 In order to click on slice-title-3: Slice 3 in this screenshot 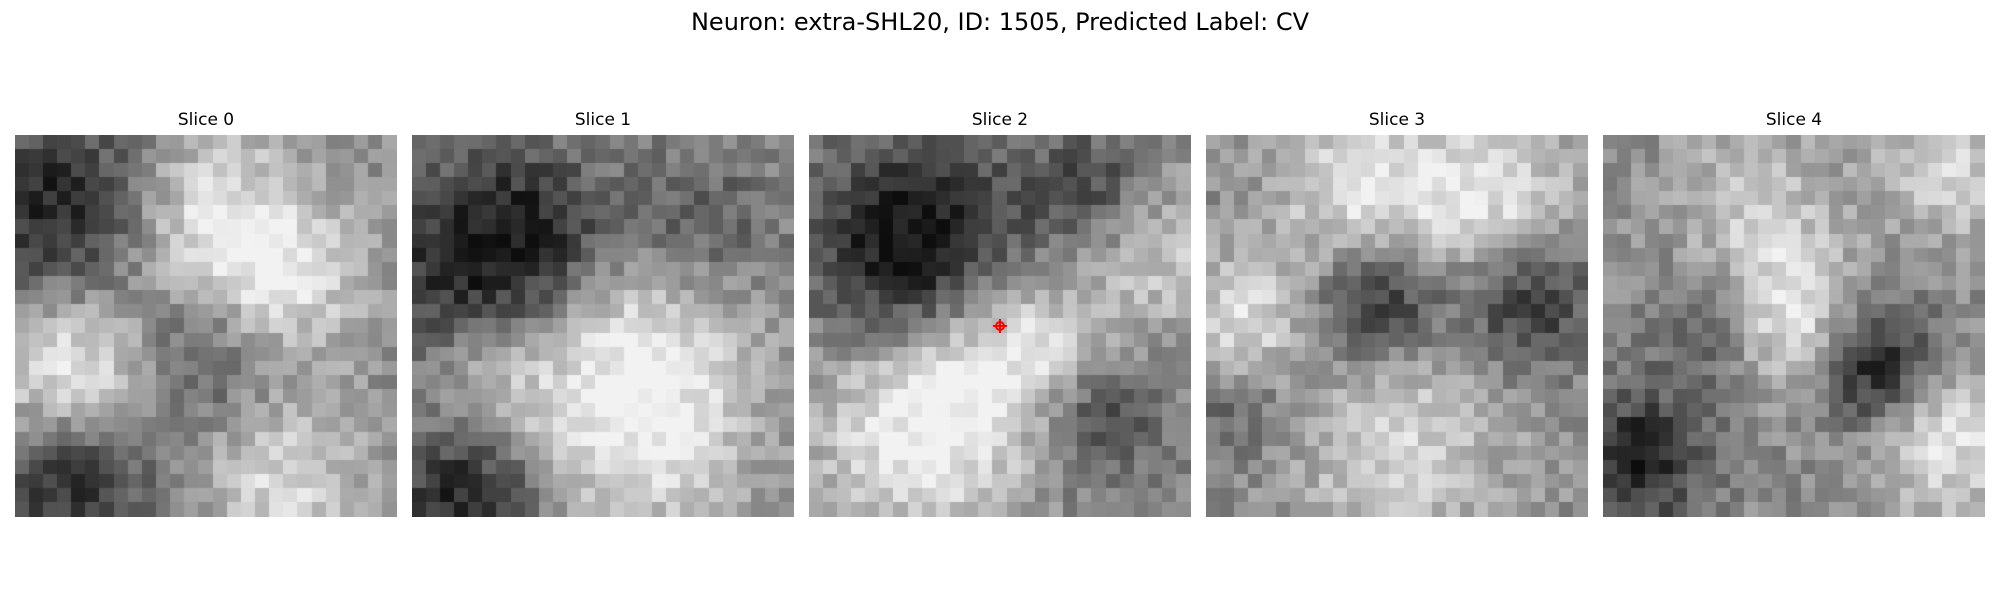, I will do `click(1397, 120)`.